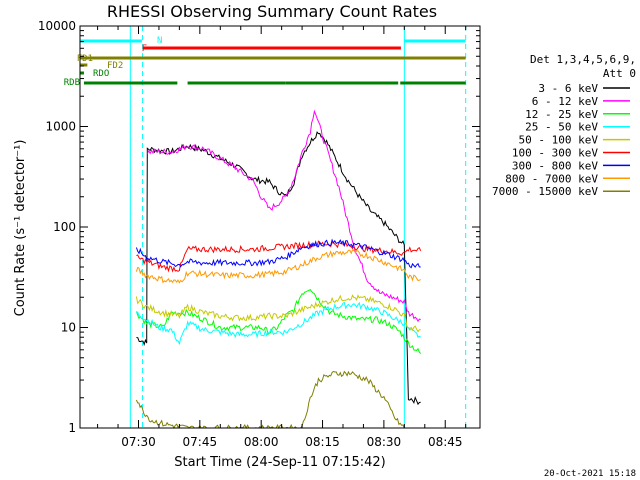 Image resolution: width=640 pixels, height=480 pixels. What do you see at coordinates (384, 442) in the screenshot?
I see `x-tick-label: 08:30` at bounding box center [384, 442].